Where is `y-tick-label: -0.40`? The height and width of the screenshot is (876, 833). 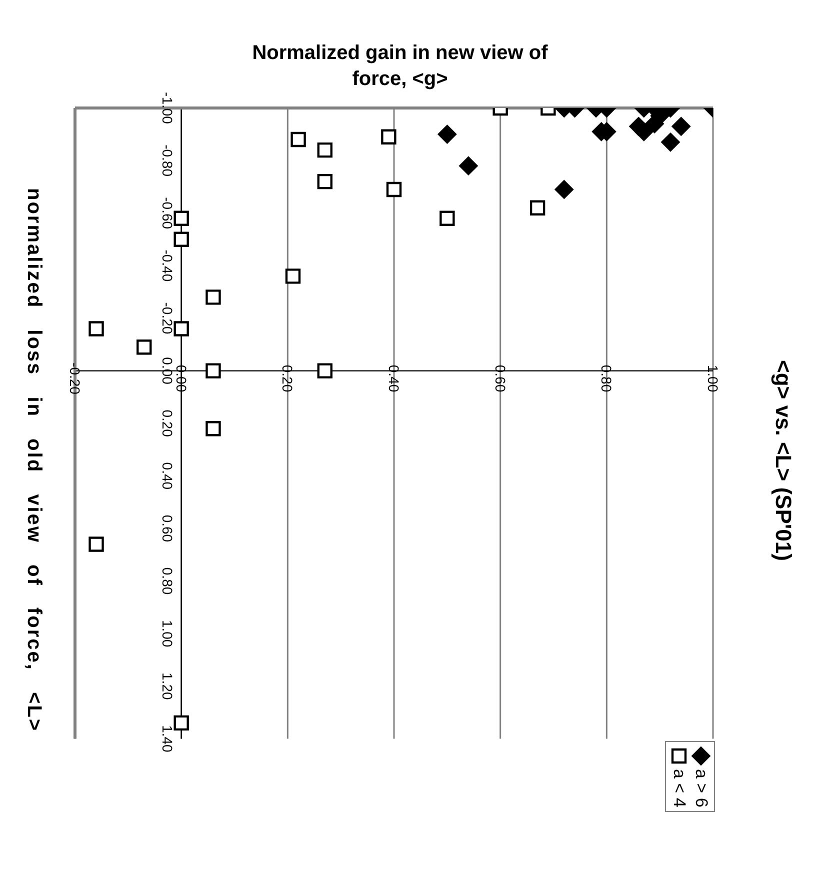 y-tick-label: -0.40 is located at coordinates (167, 266).